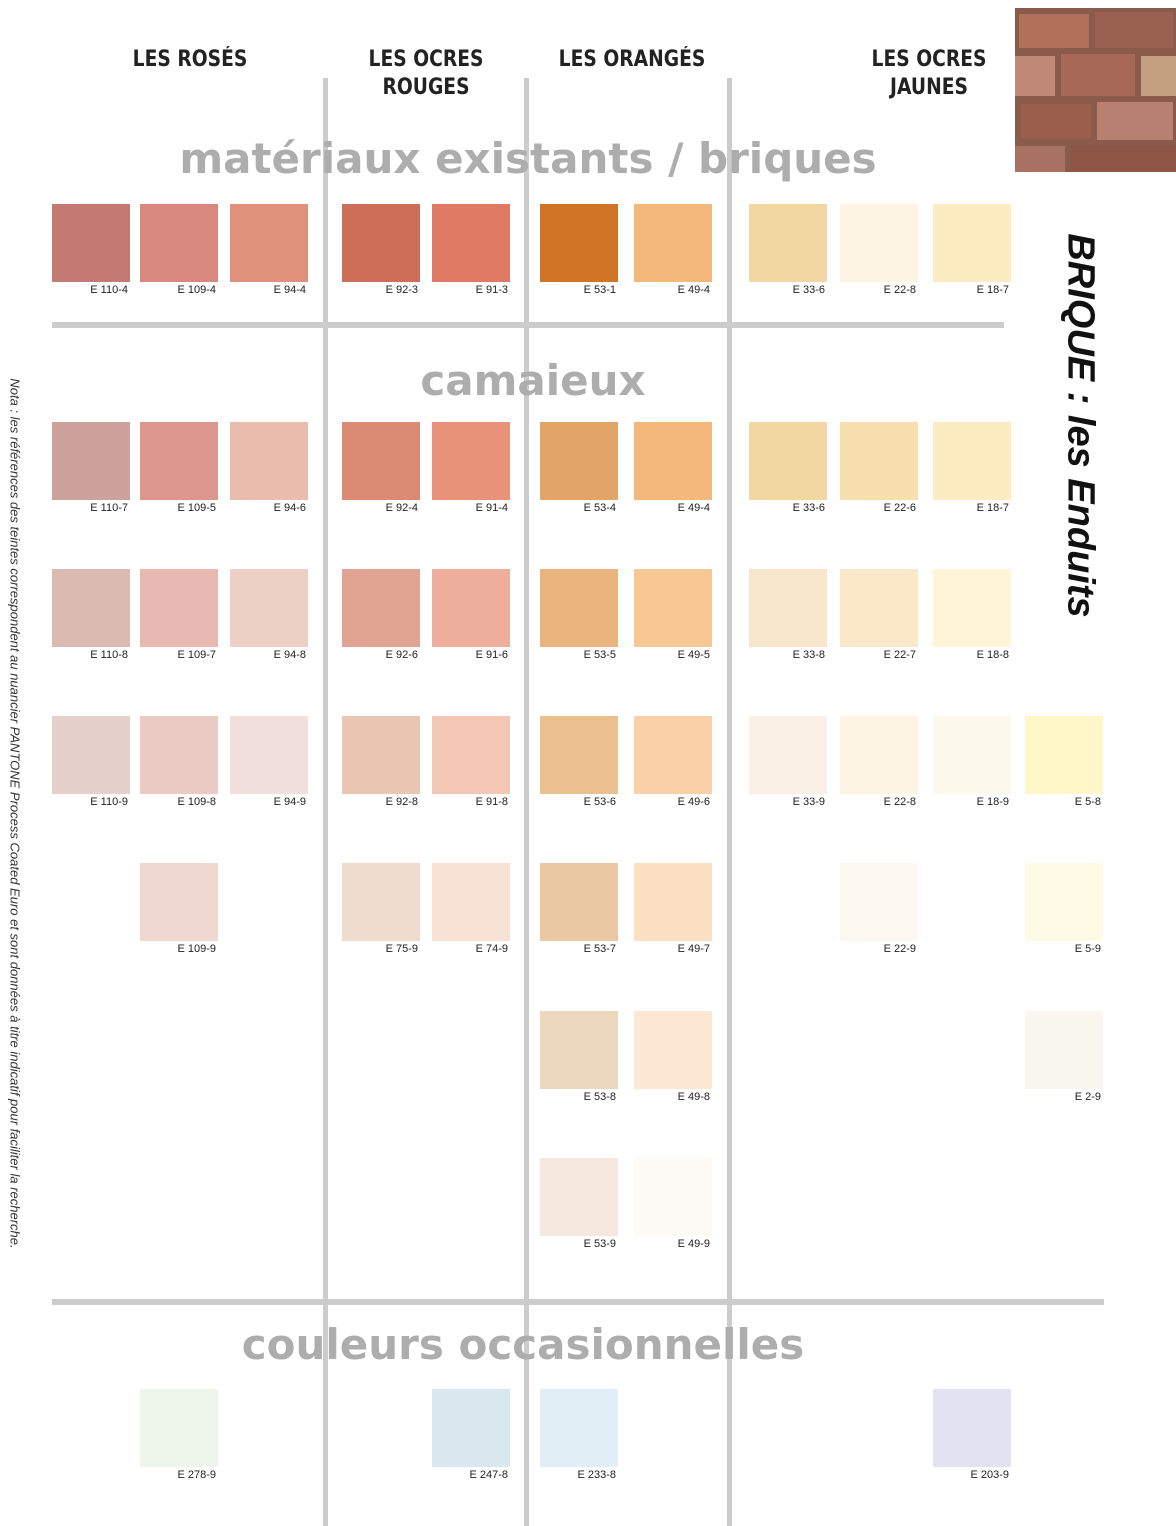  I want to click on column-header: LES ORANGÉS, so click(632, 60).